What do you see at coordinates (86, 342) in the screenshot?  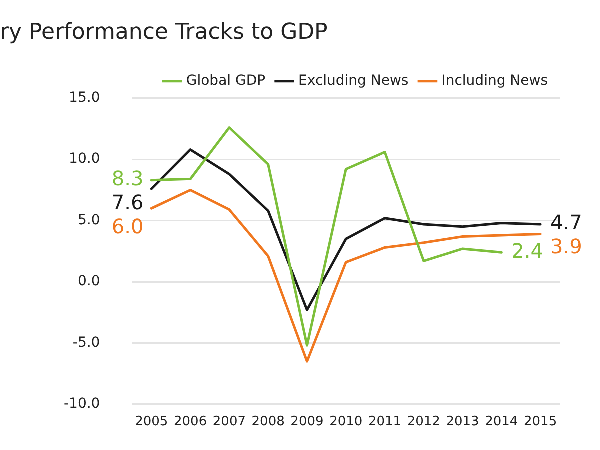 I see `y-tick-label: -5.0` at bounding box center [86, 342].